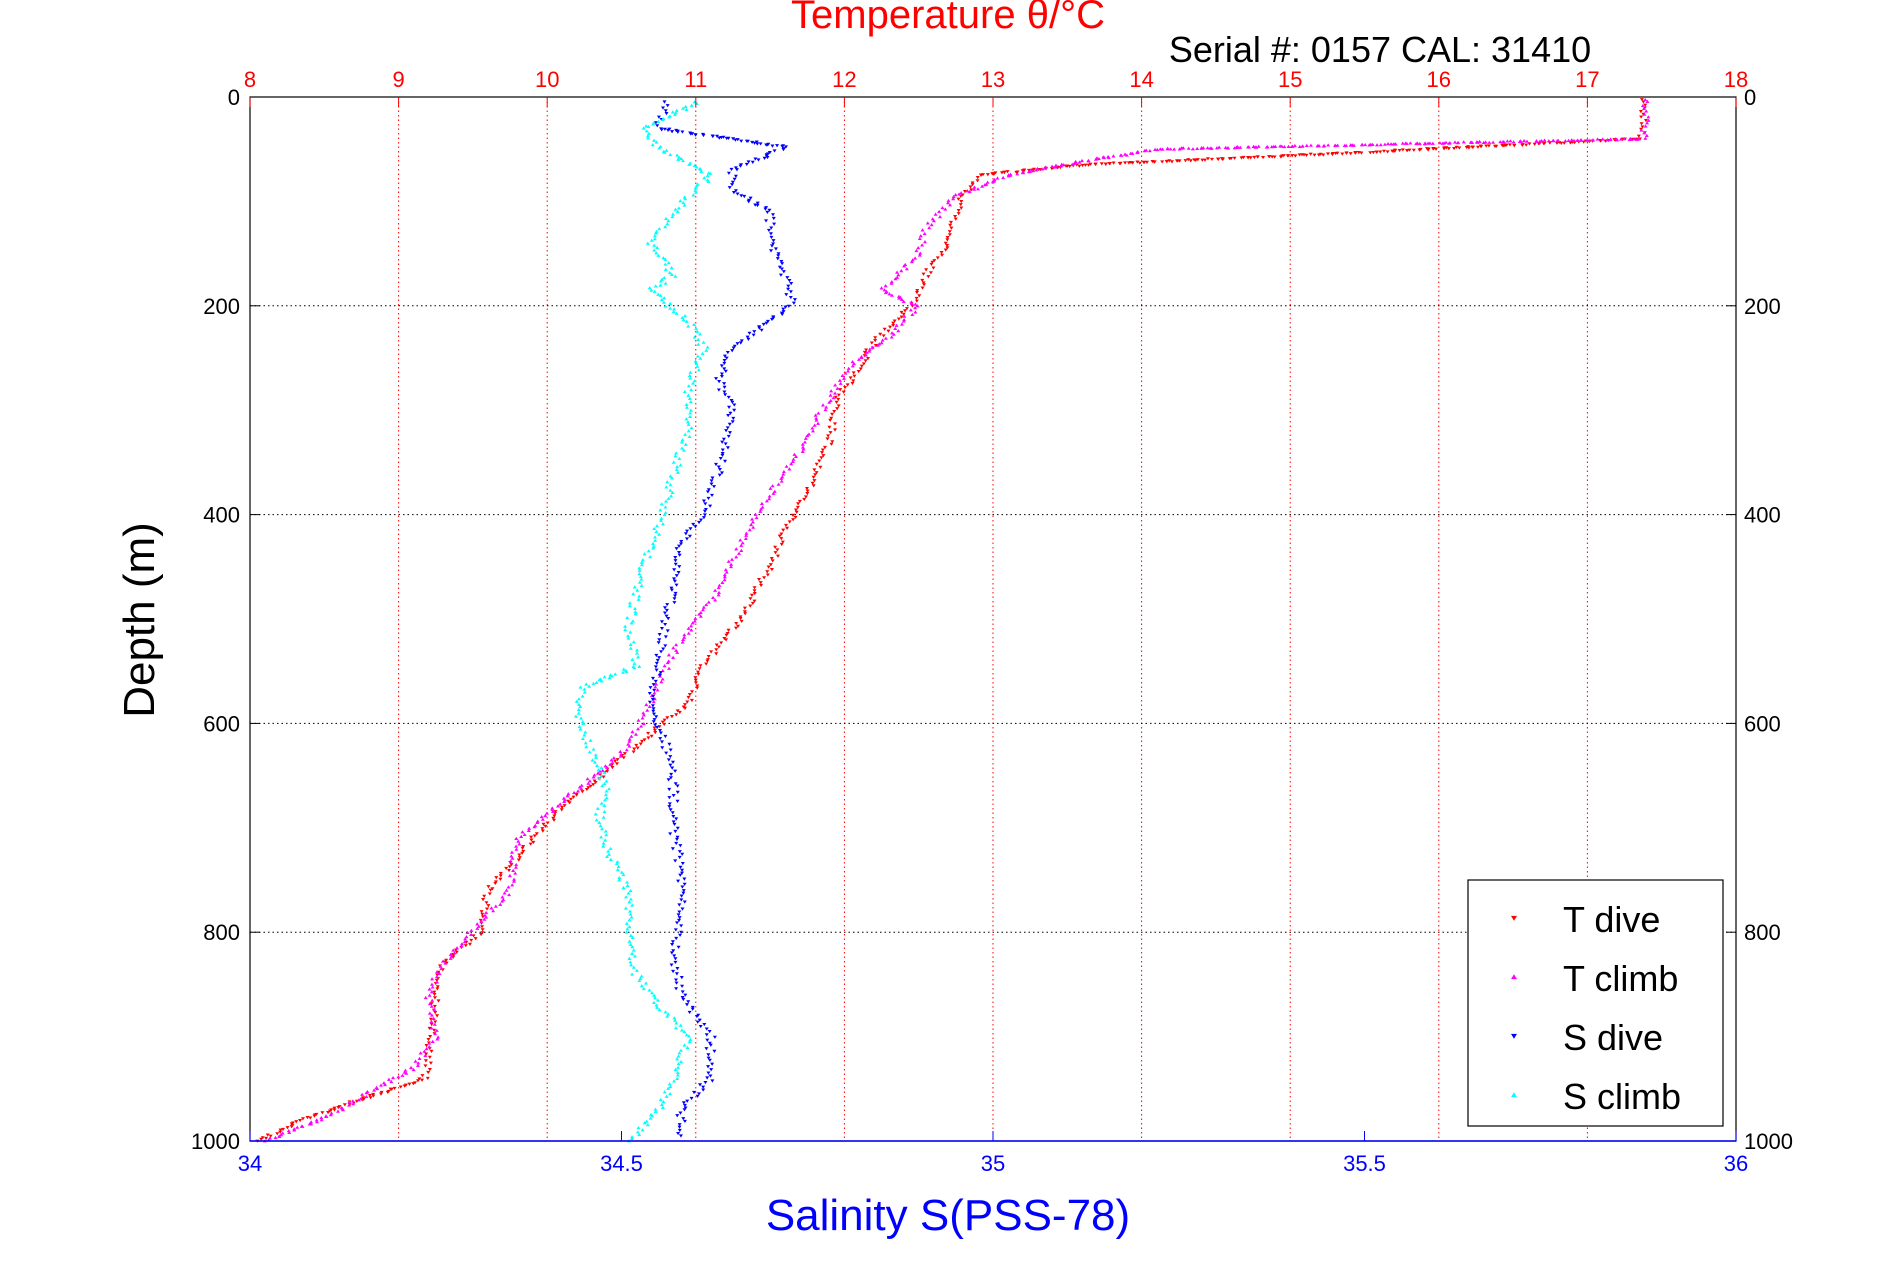 The height and width of the screenshot is (1262, 1891). Describe the element at coordinates (1762, 723) in the screenshot. I see `depth-tick-label-right: 600` at that location.